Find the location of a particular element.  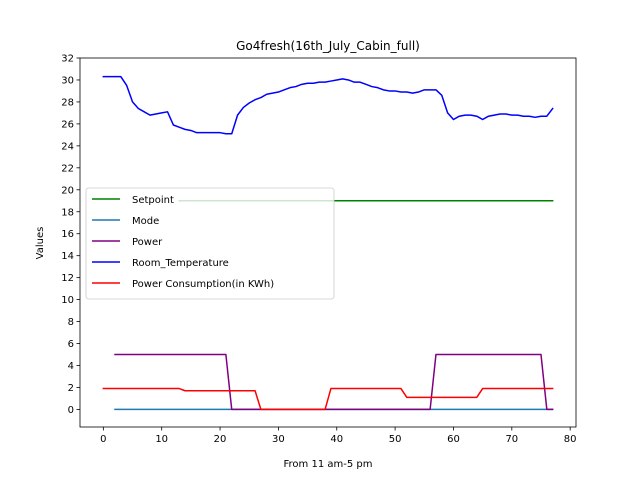

x-tick-label: 60 is located at coordinates (453, 439).